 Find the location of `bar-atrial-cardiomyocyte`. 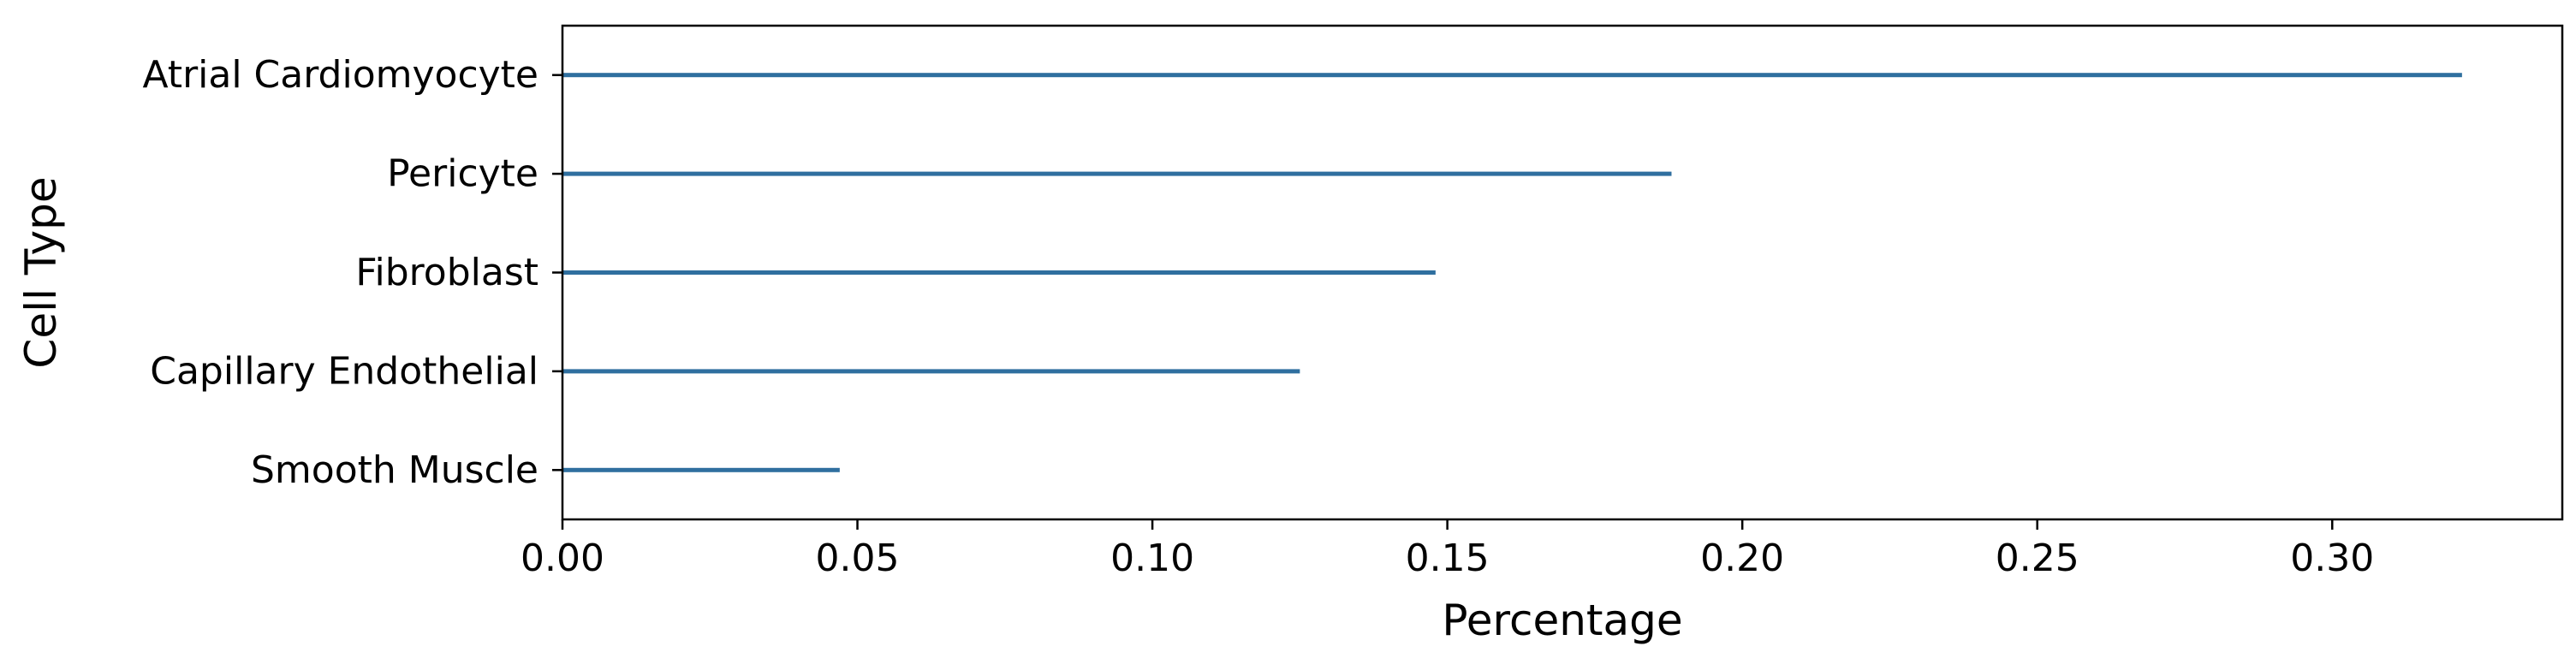

bar-atrial-cardiomyocyte is located at coordinates (1512, 76).